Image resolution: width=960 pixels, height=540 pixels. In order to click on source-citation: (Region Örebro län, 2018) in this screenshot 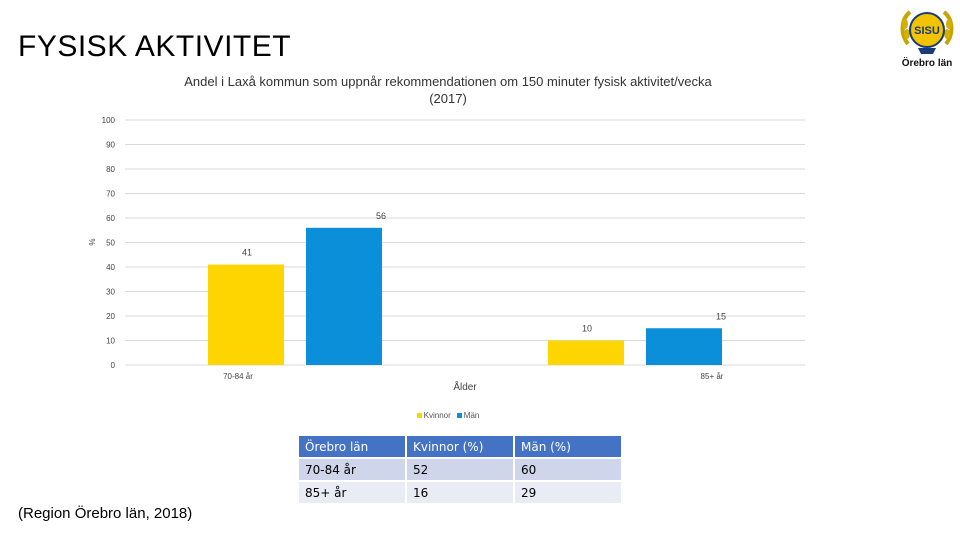, I will do `click(105, 513)`.